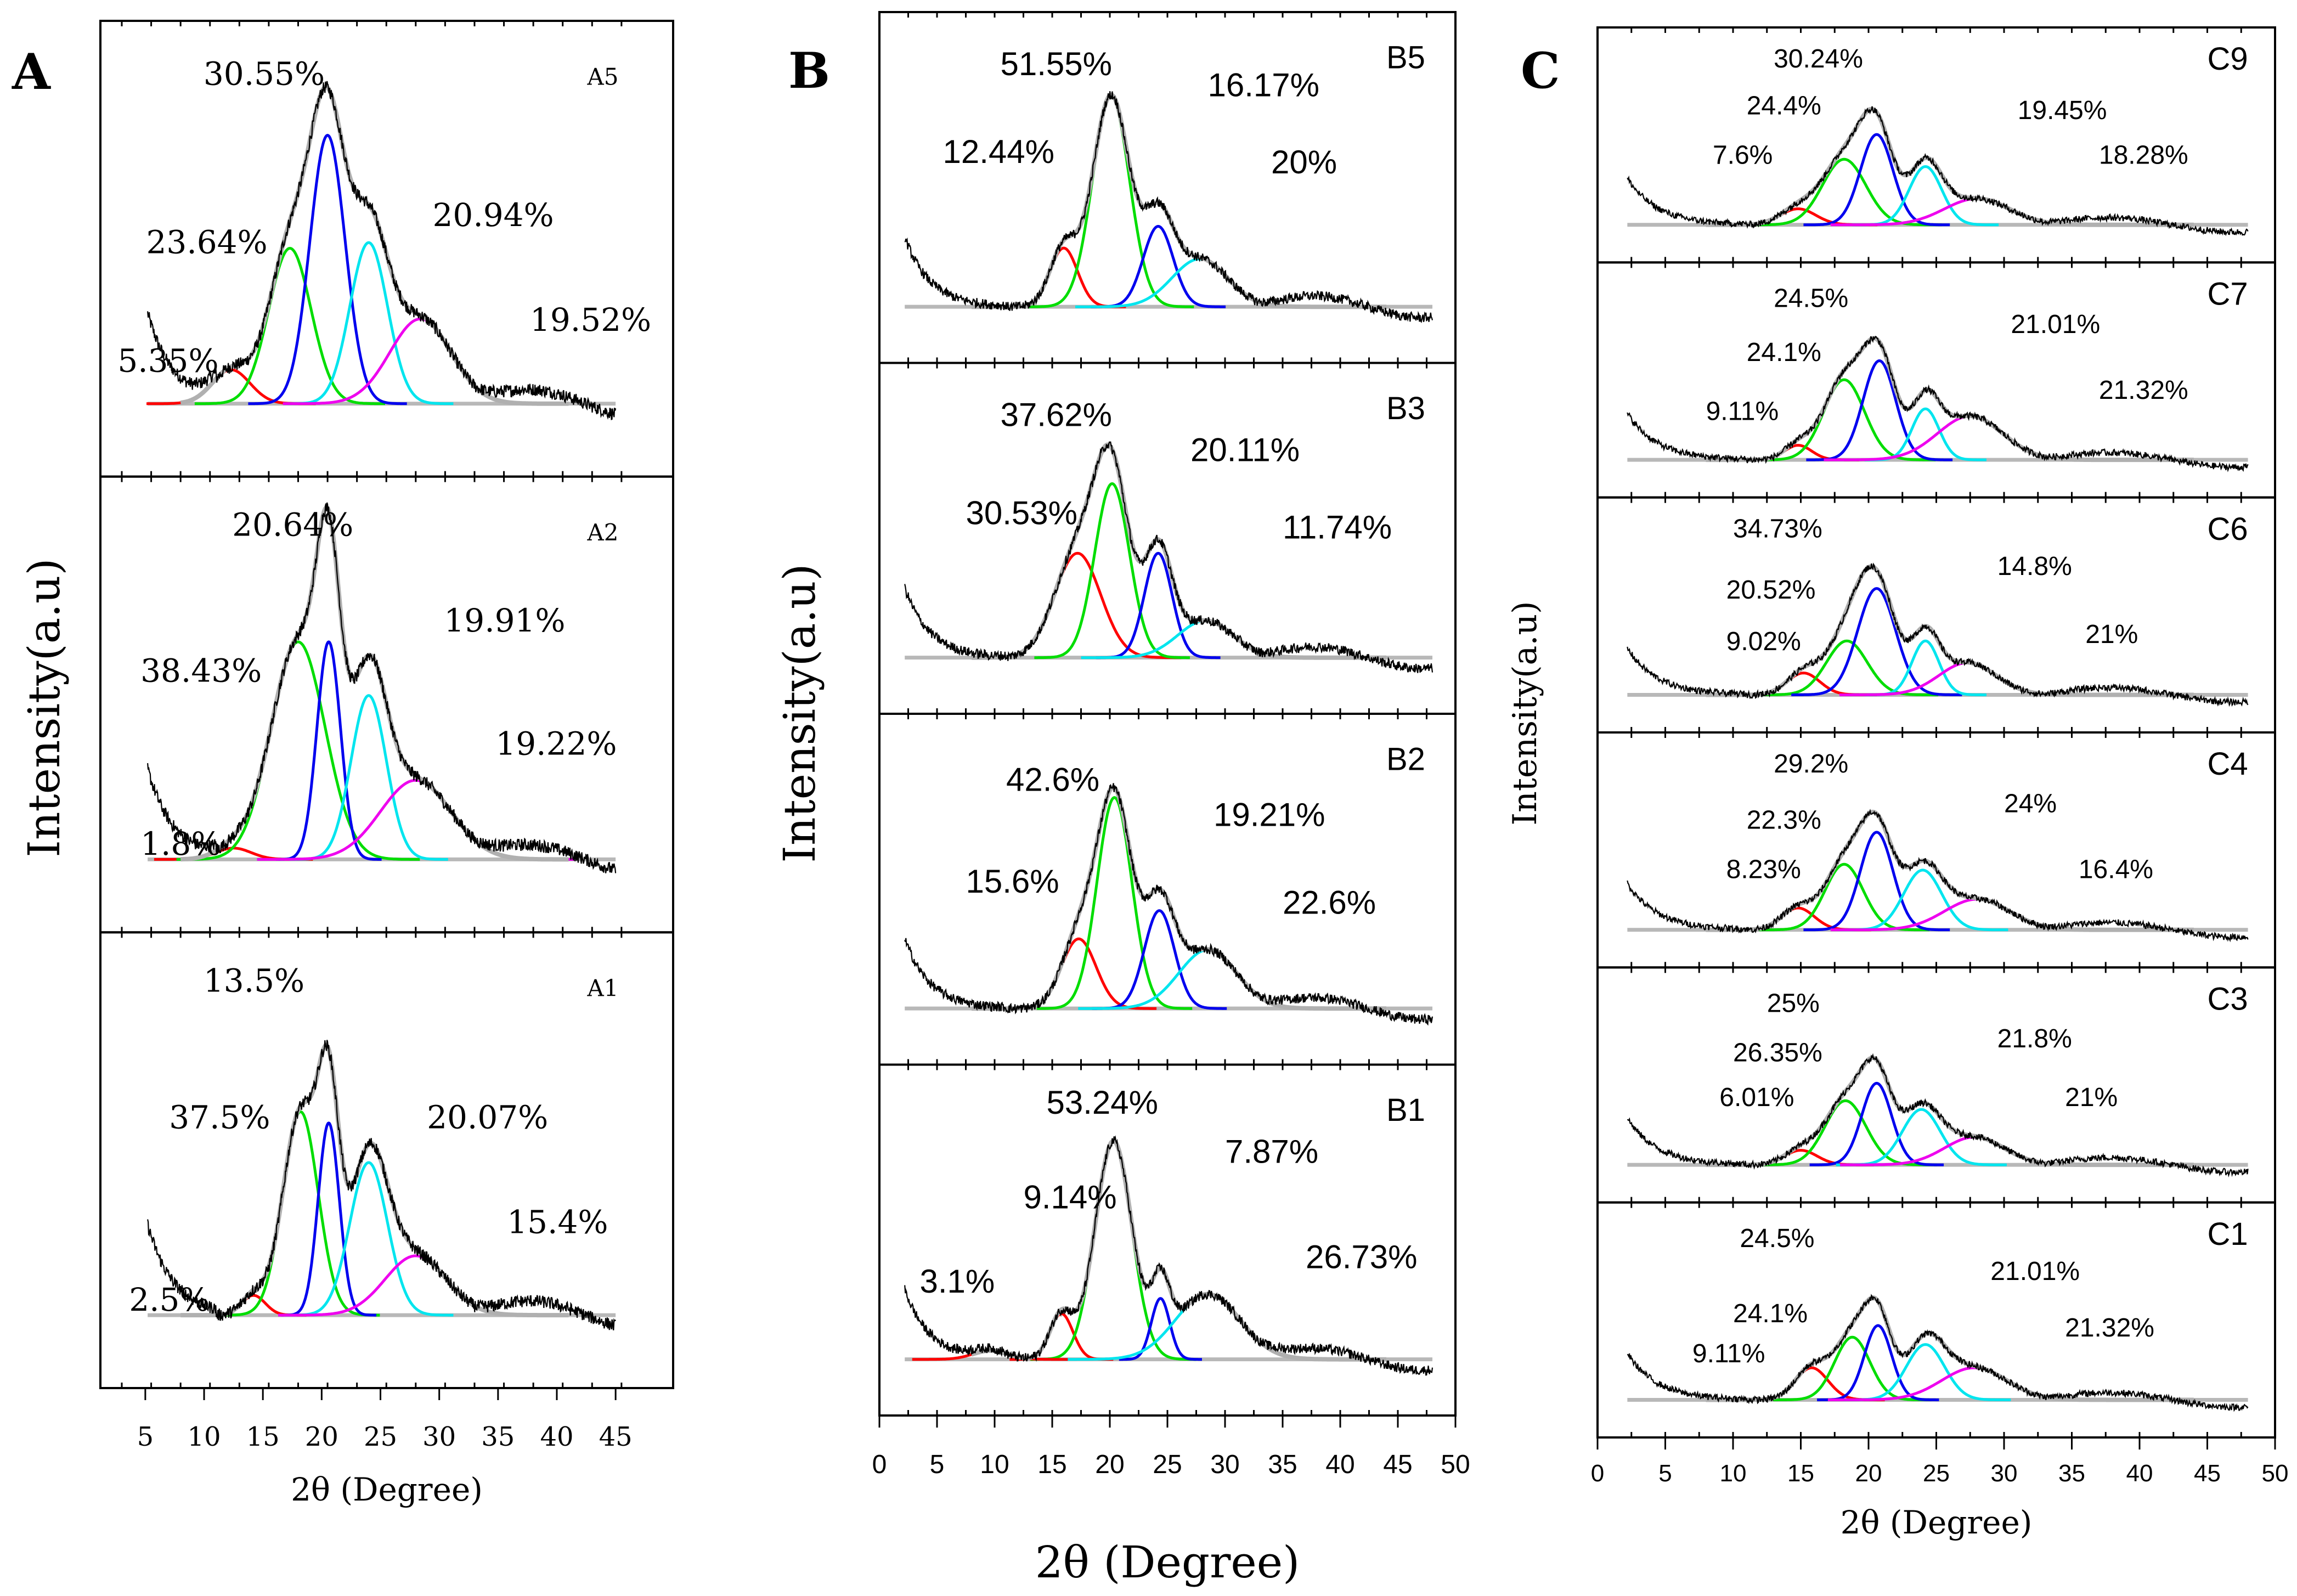  Describe the element at coordinates (292, 525) in the screenshot. I see `percent-label-A2-3: 20.64%` at that location.